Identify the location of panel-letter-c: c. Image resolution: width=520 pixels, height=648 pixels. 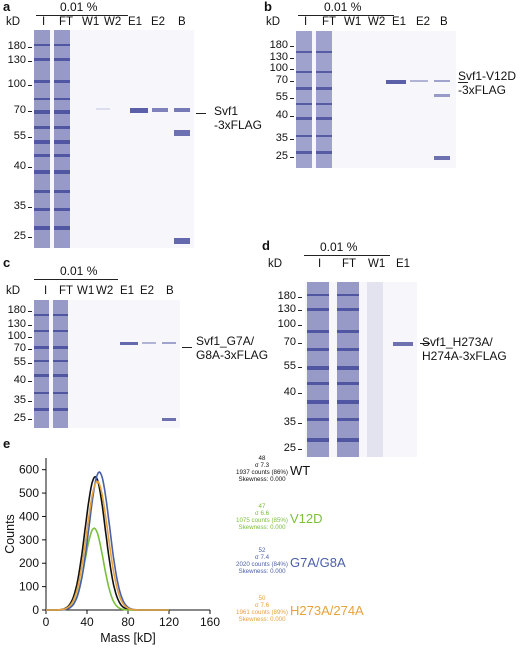
(7, 262).